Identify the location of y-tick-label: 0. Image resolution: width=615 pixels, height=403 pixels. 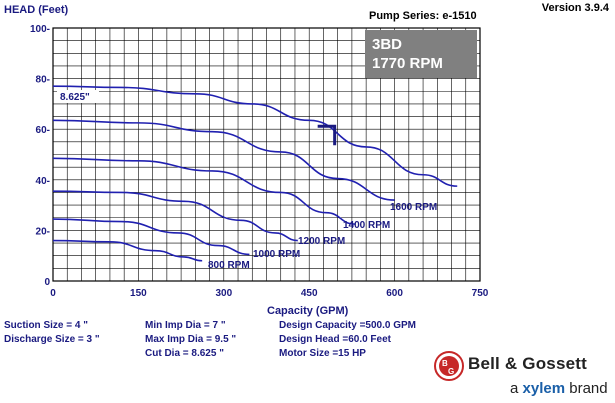
(47, 282).